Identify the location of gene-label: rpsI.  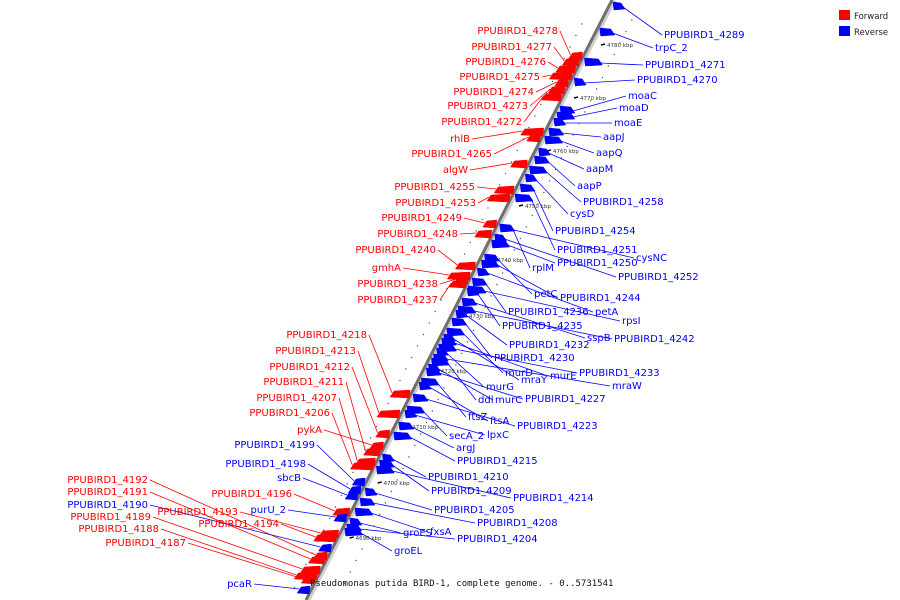
(631, 321).